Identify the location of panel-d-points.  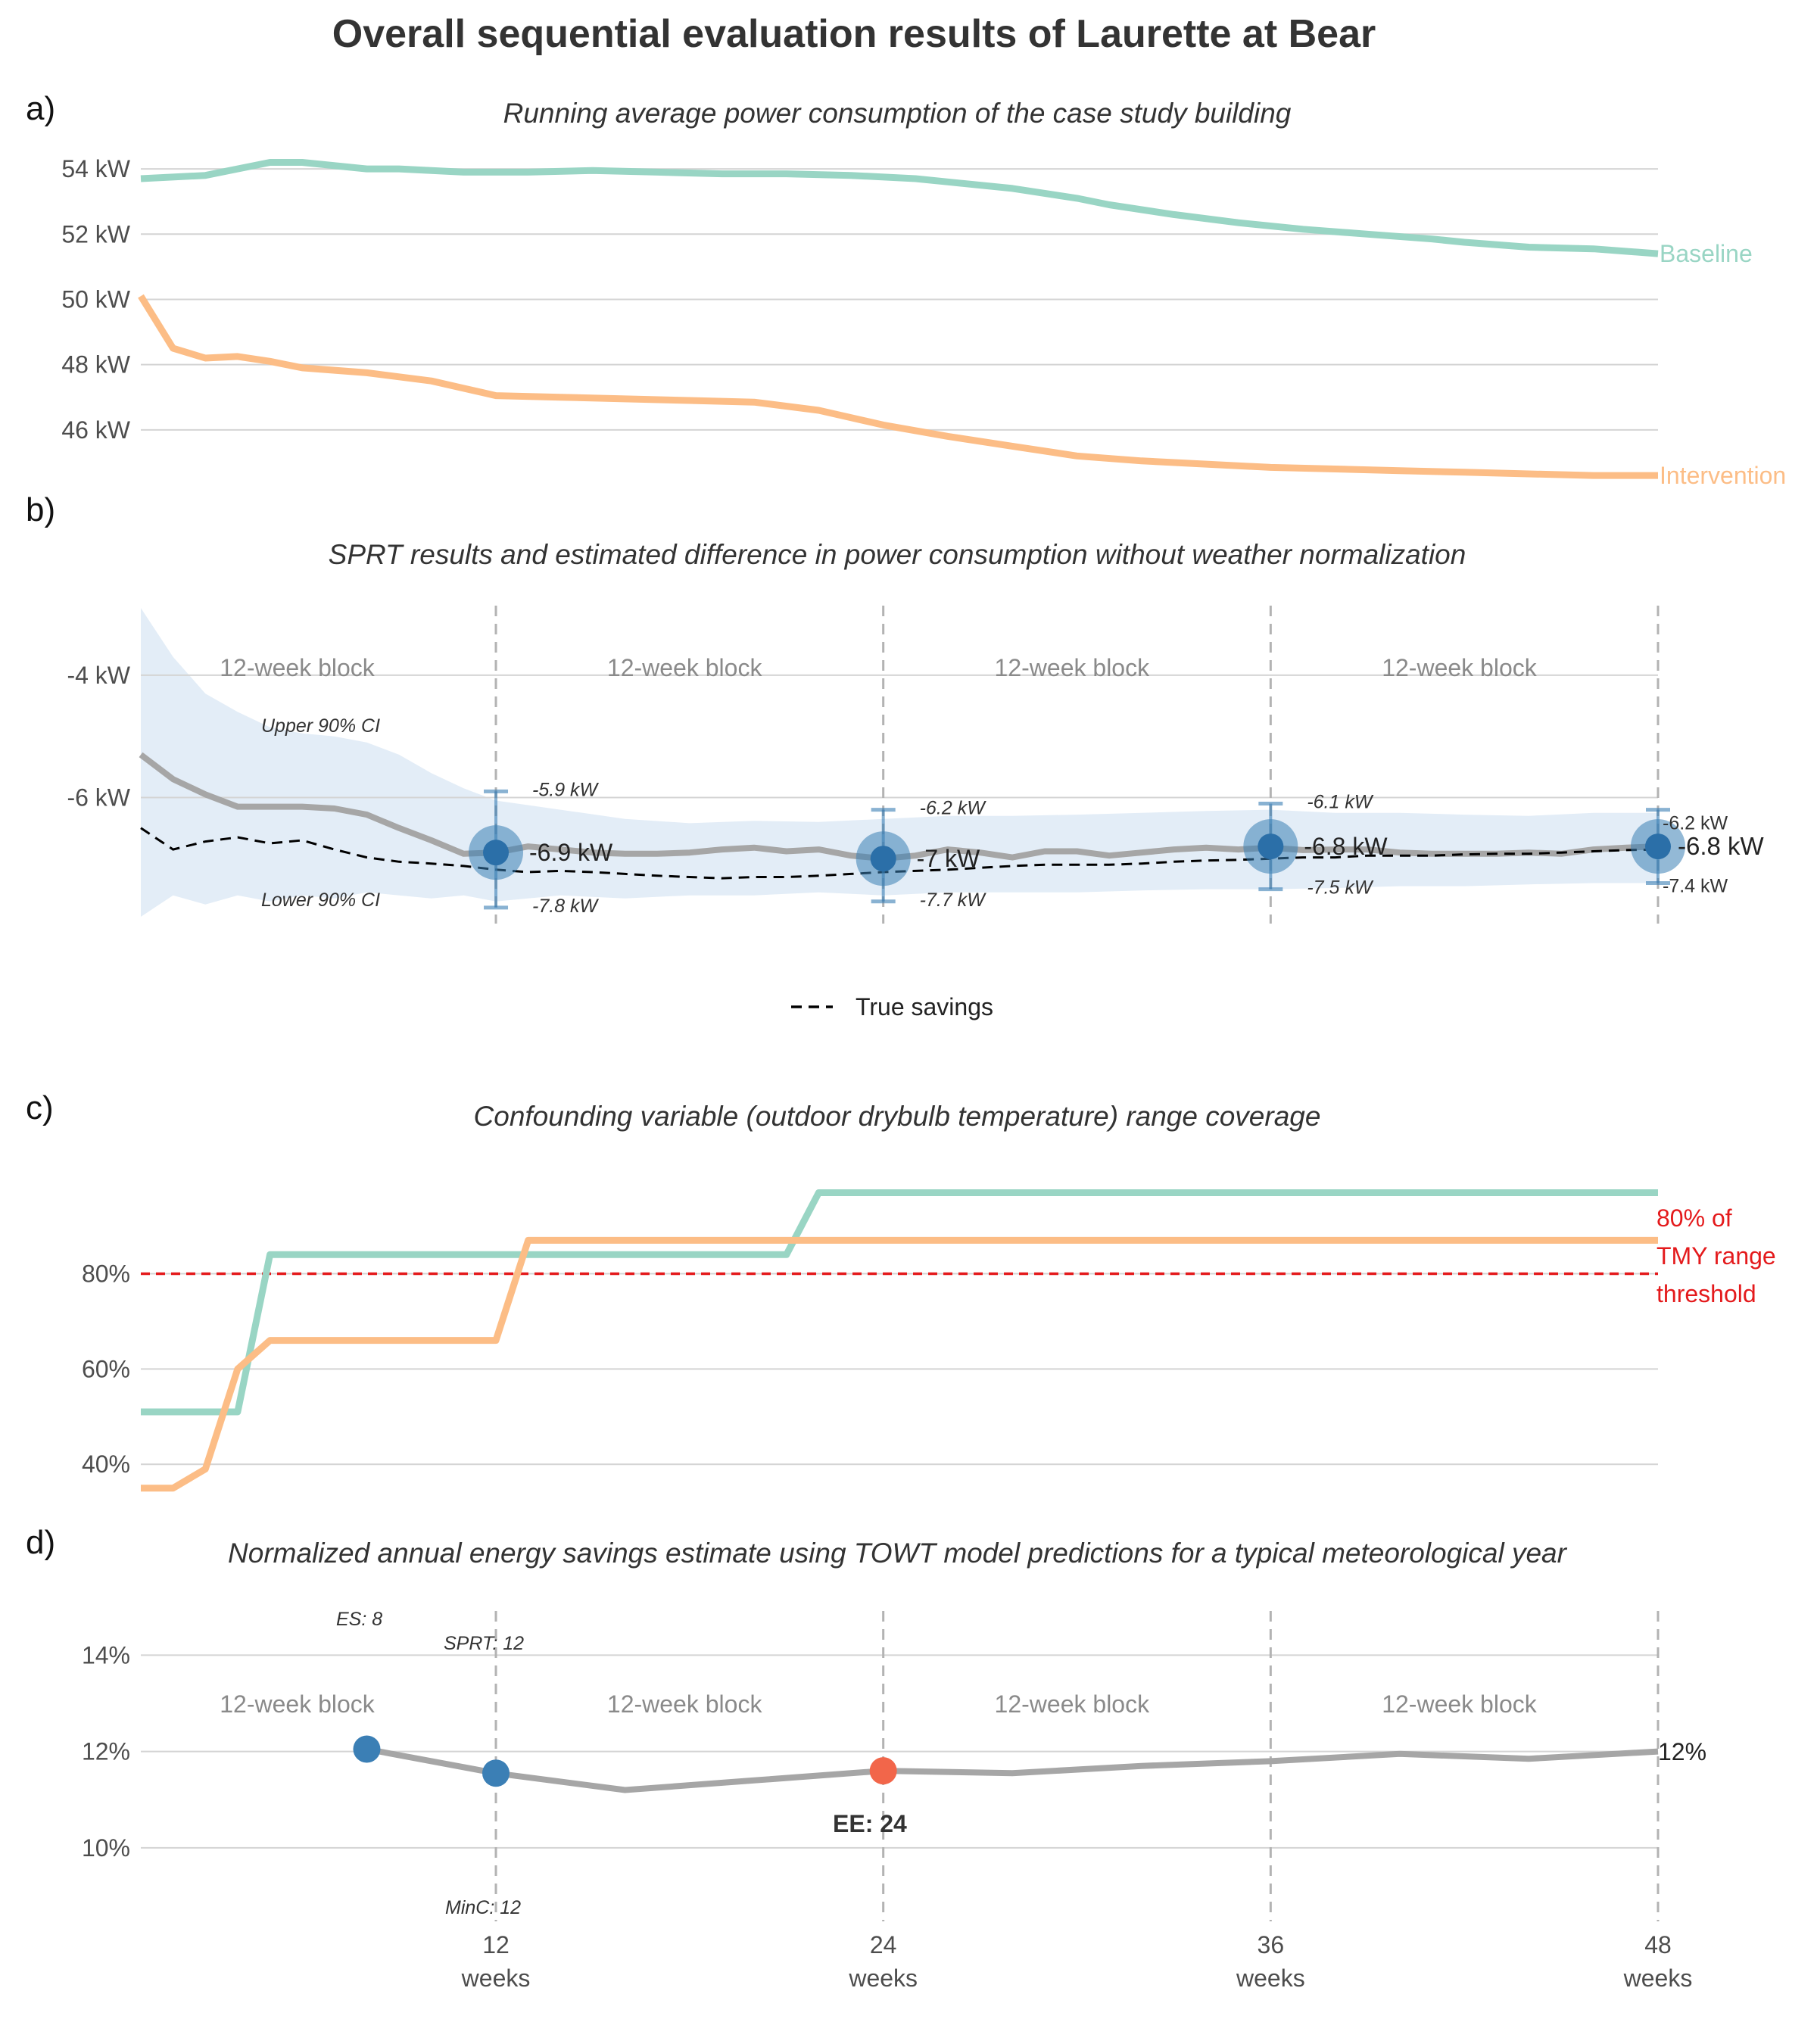
(625, 1761).